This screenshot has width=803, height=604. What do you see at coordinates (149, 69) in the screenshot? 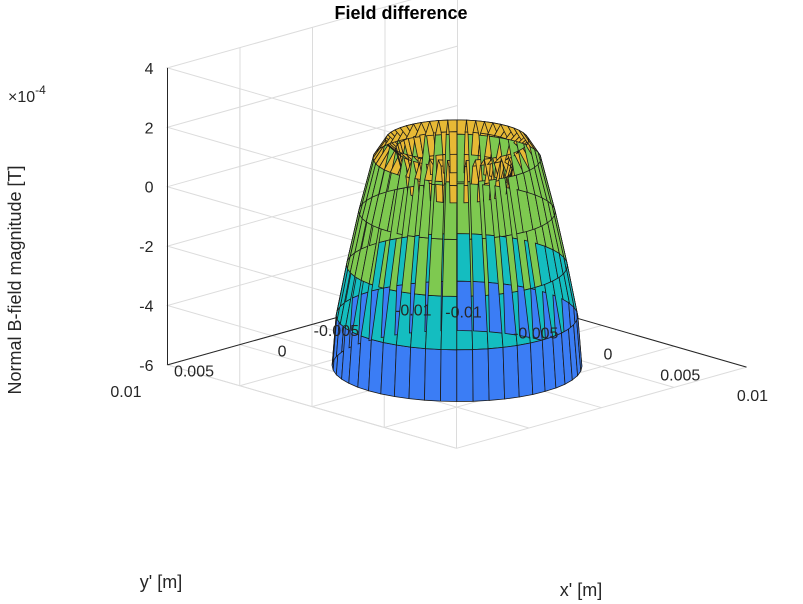
I see `z-tick-label: 4` at bounding box center [149, 69].